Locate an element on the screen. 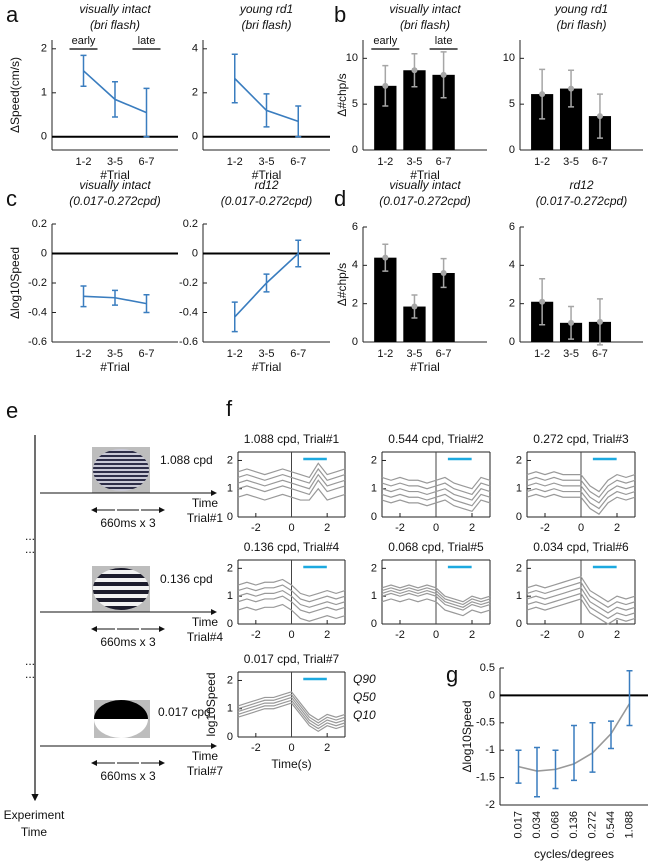 This screenshot has width=658, height=865. panel-label: c is located at coordinates (11, 198).